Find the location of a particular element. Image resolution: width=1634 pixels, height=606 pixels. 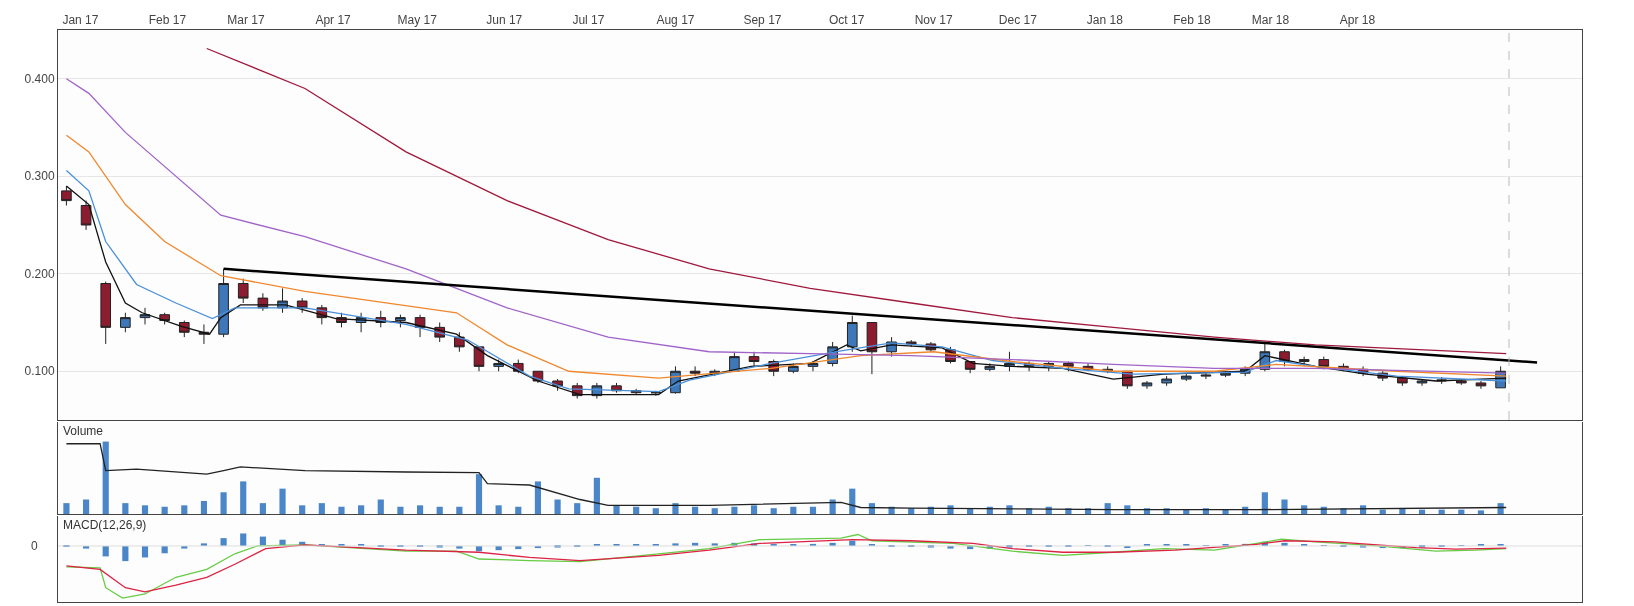

y-tick-label: 0.300 is located at coordinates (39, 176).